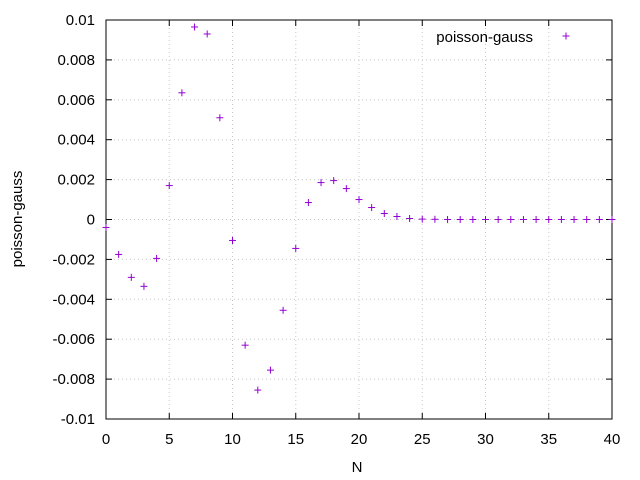 Image resolution: width=640 pixels, height=480 pixels. Describe the element at coordinates (80, 20) in the screenshot. I see `y-tick-label: 0.01` at that location.